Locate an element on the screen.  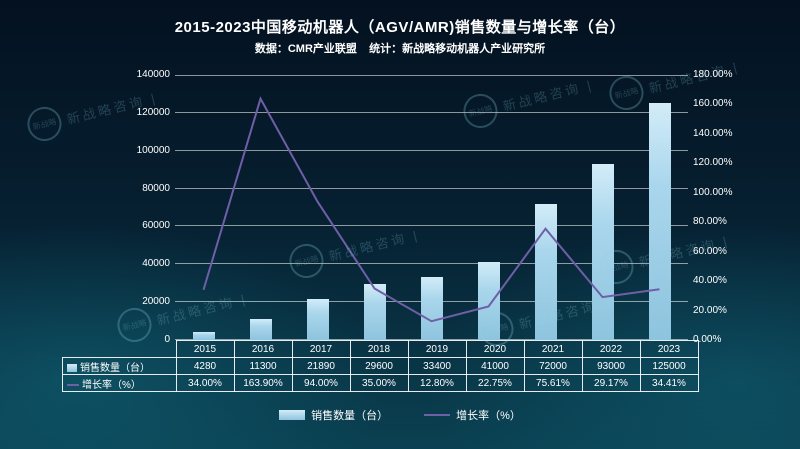
value-cell: 93000 is located at coordinates (611, 366).